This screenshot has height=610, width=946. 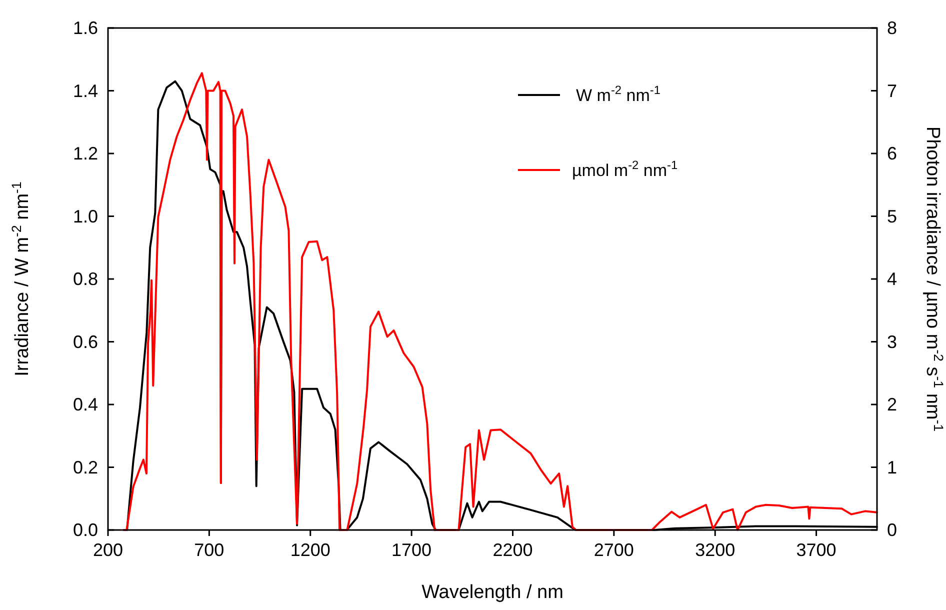 I want to click on y-tick-label: 0.4, so click(x=85, y=404).